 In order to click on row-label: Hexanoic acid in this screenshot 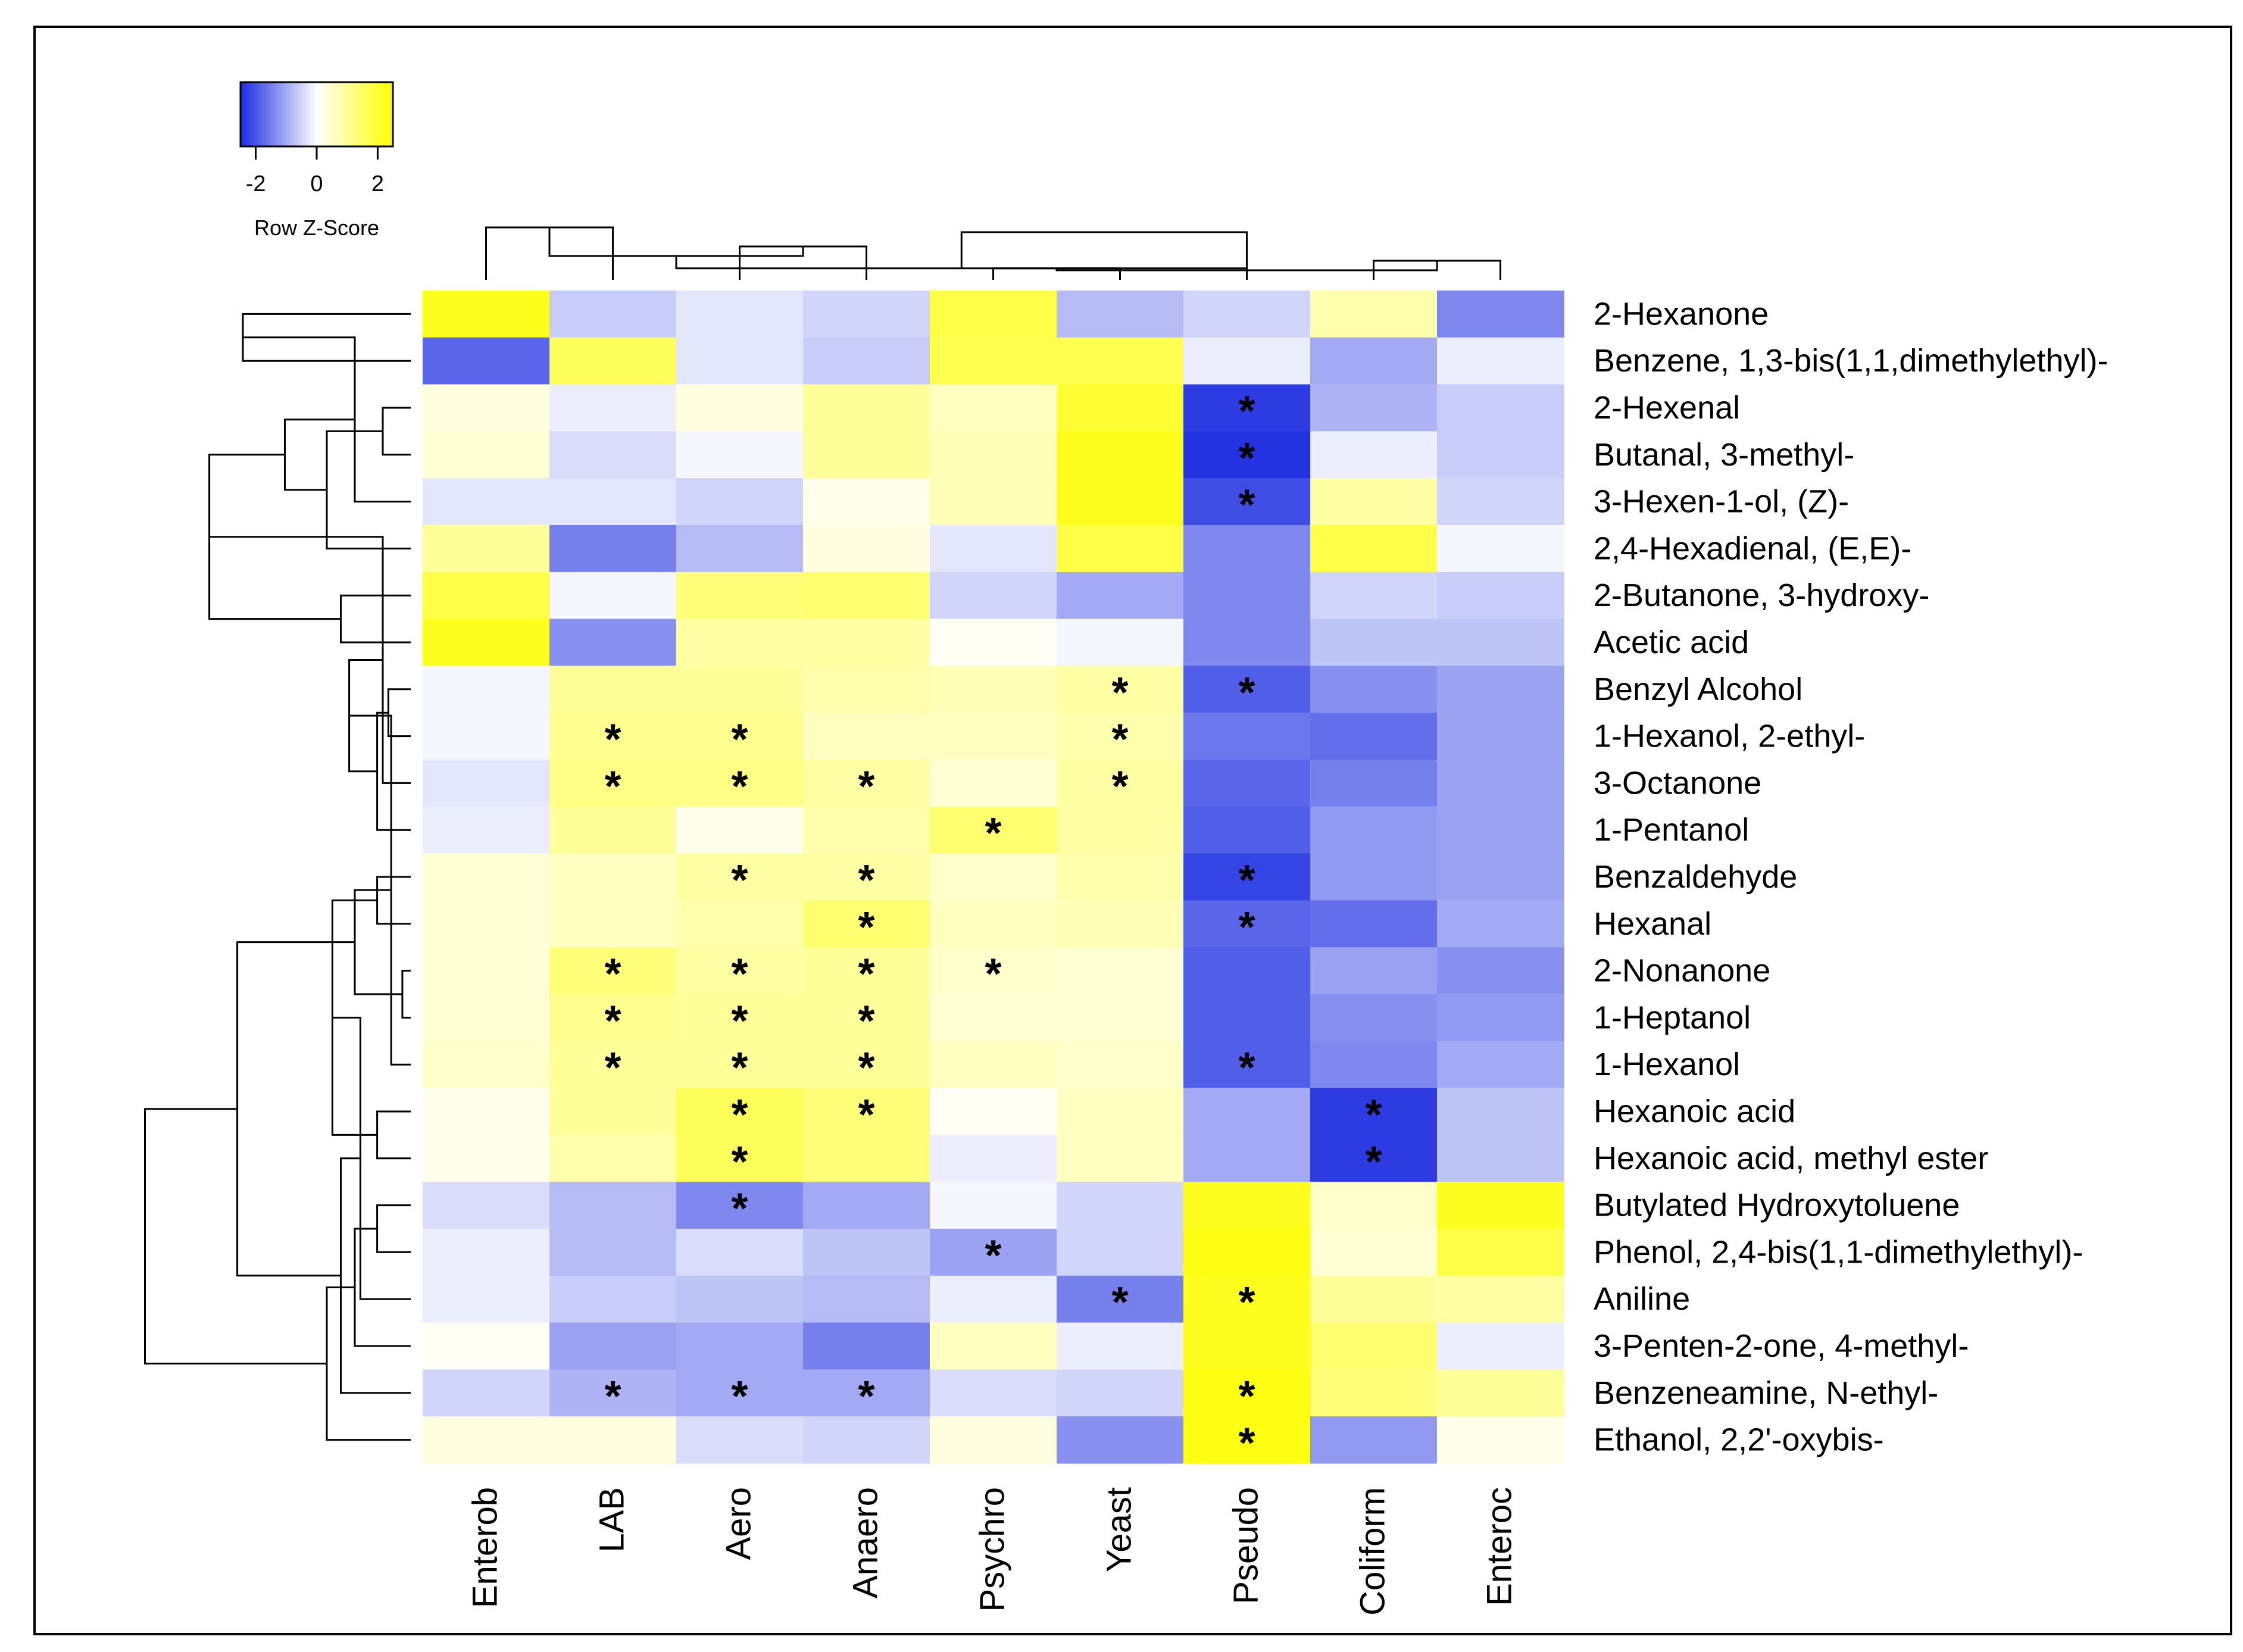, I will do `click(1694, 1111)`.